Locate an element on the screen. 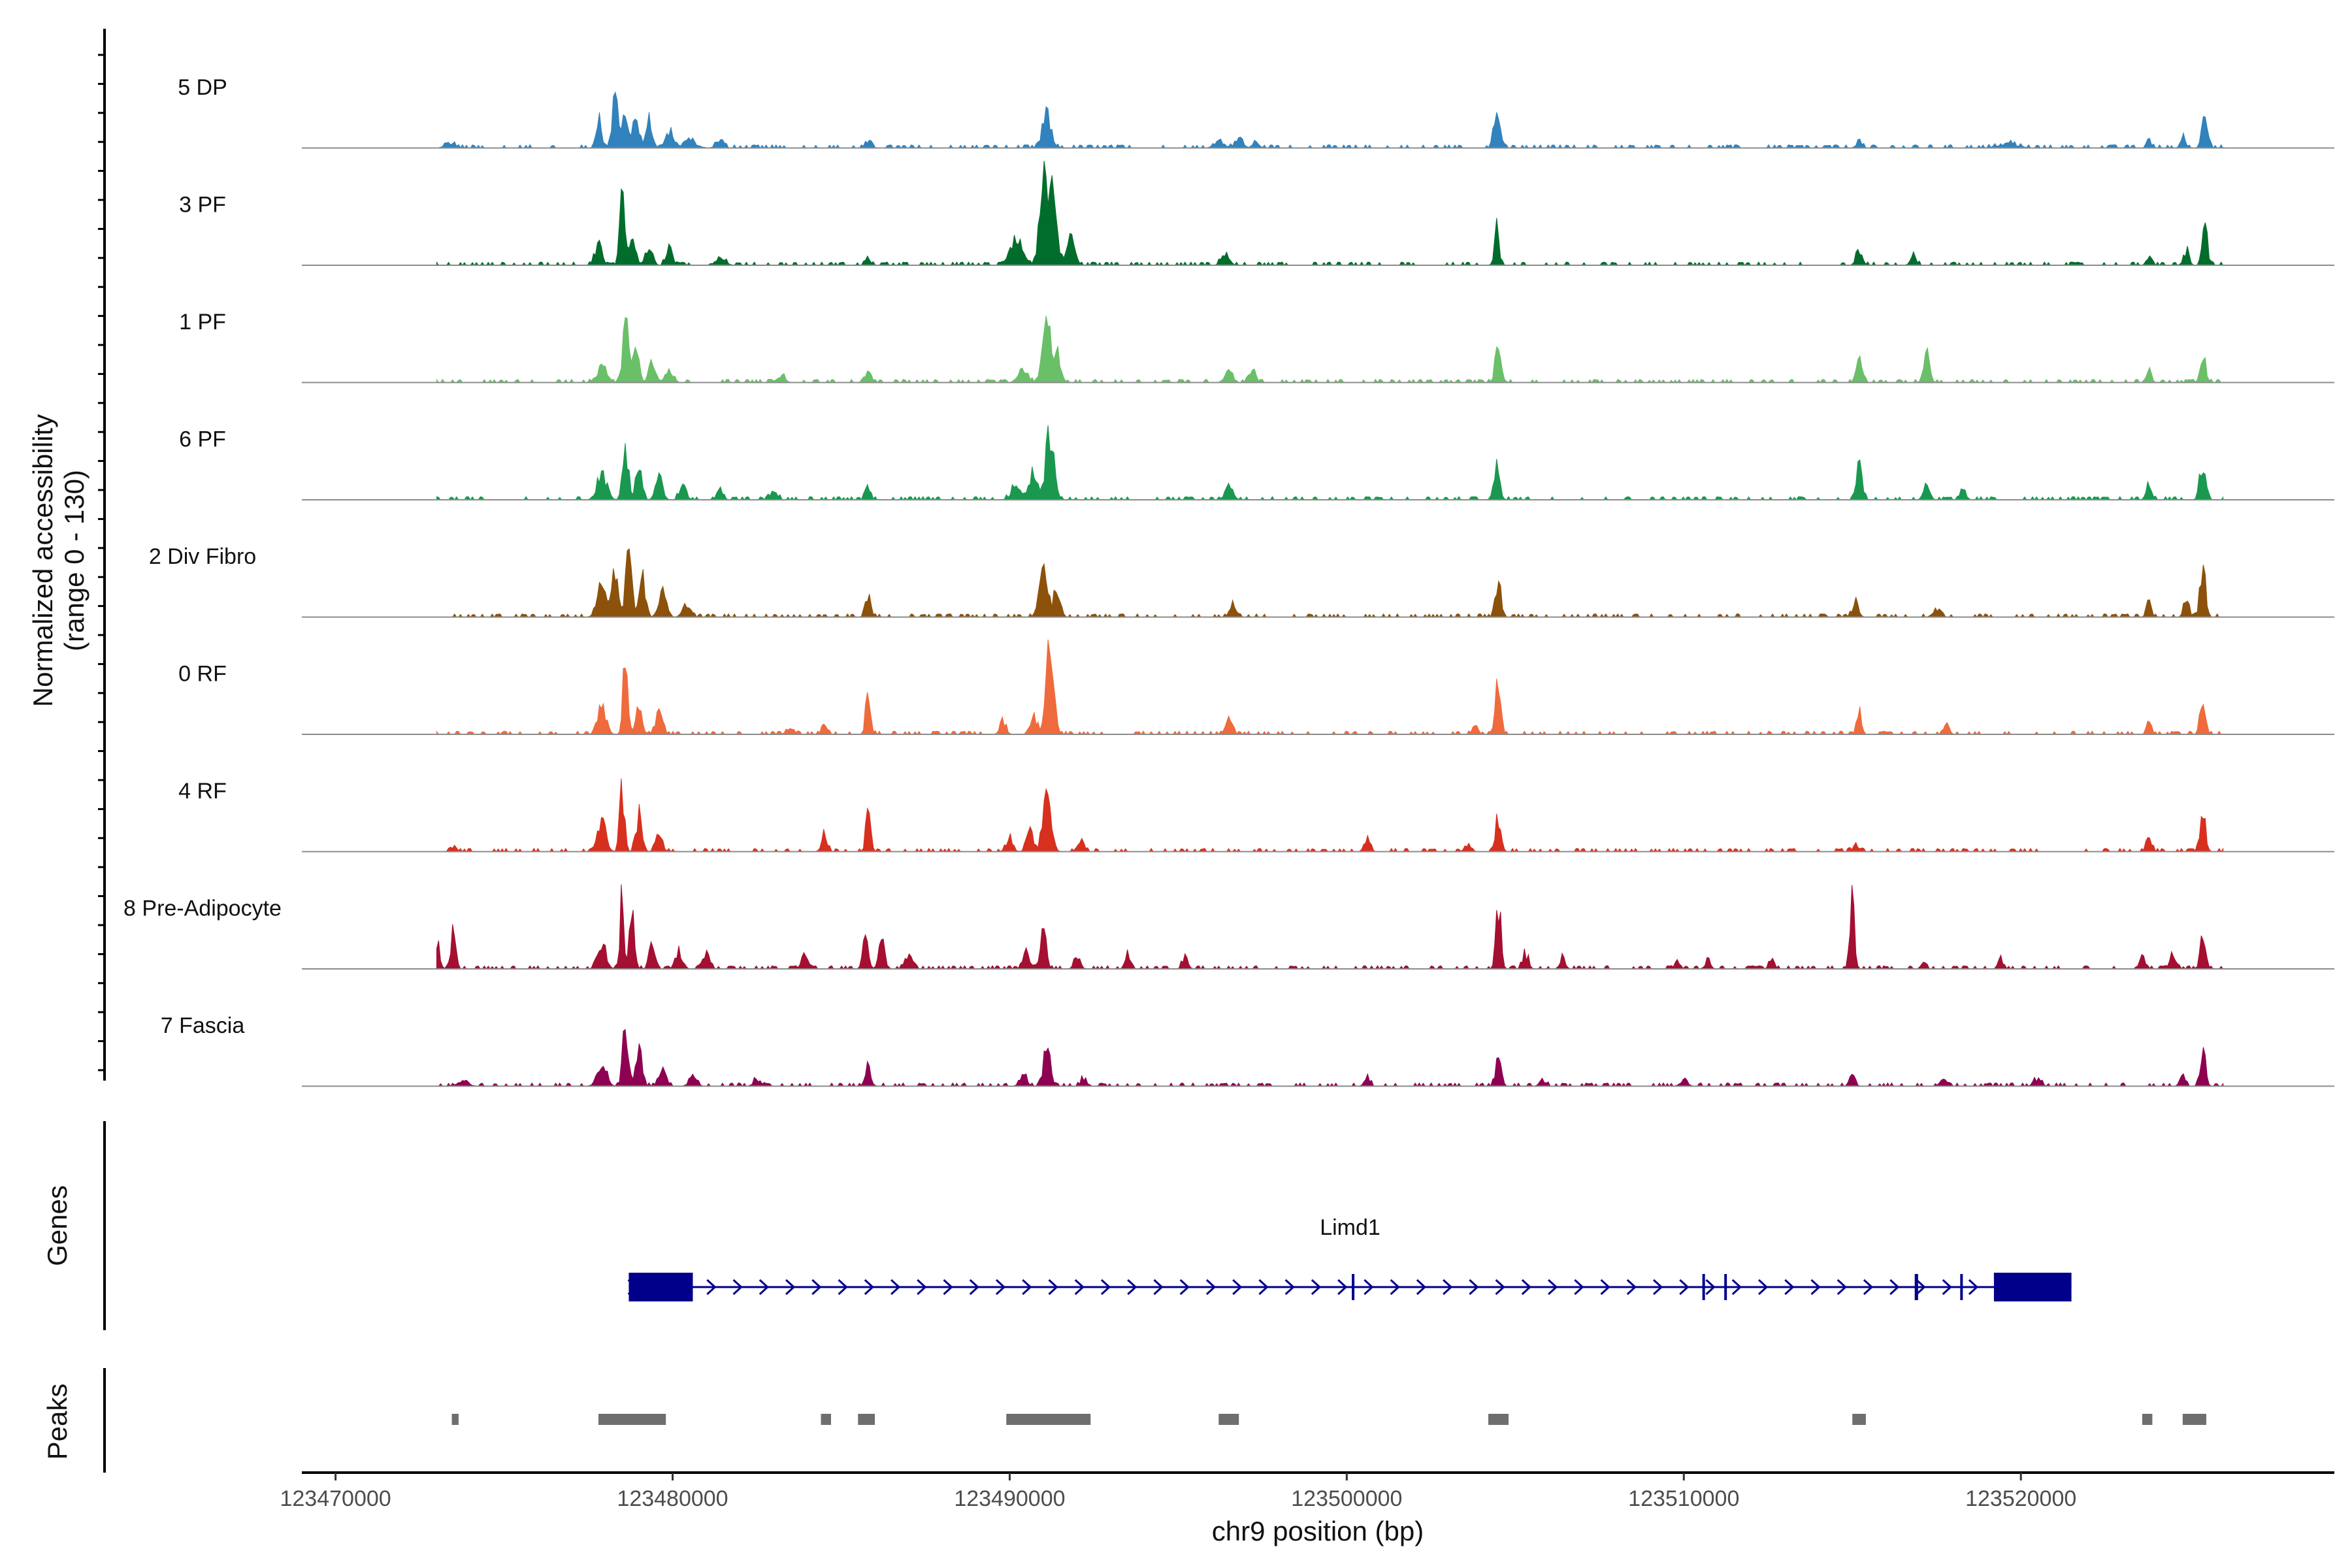 This screenshot has height=1568, width=2352. x-axis-tick-label: 123490000 is located at coordinates (1009, 1498).